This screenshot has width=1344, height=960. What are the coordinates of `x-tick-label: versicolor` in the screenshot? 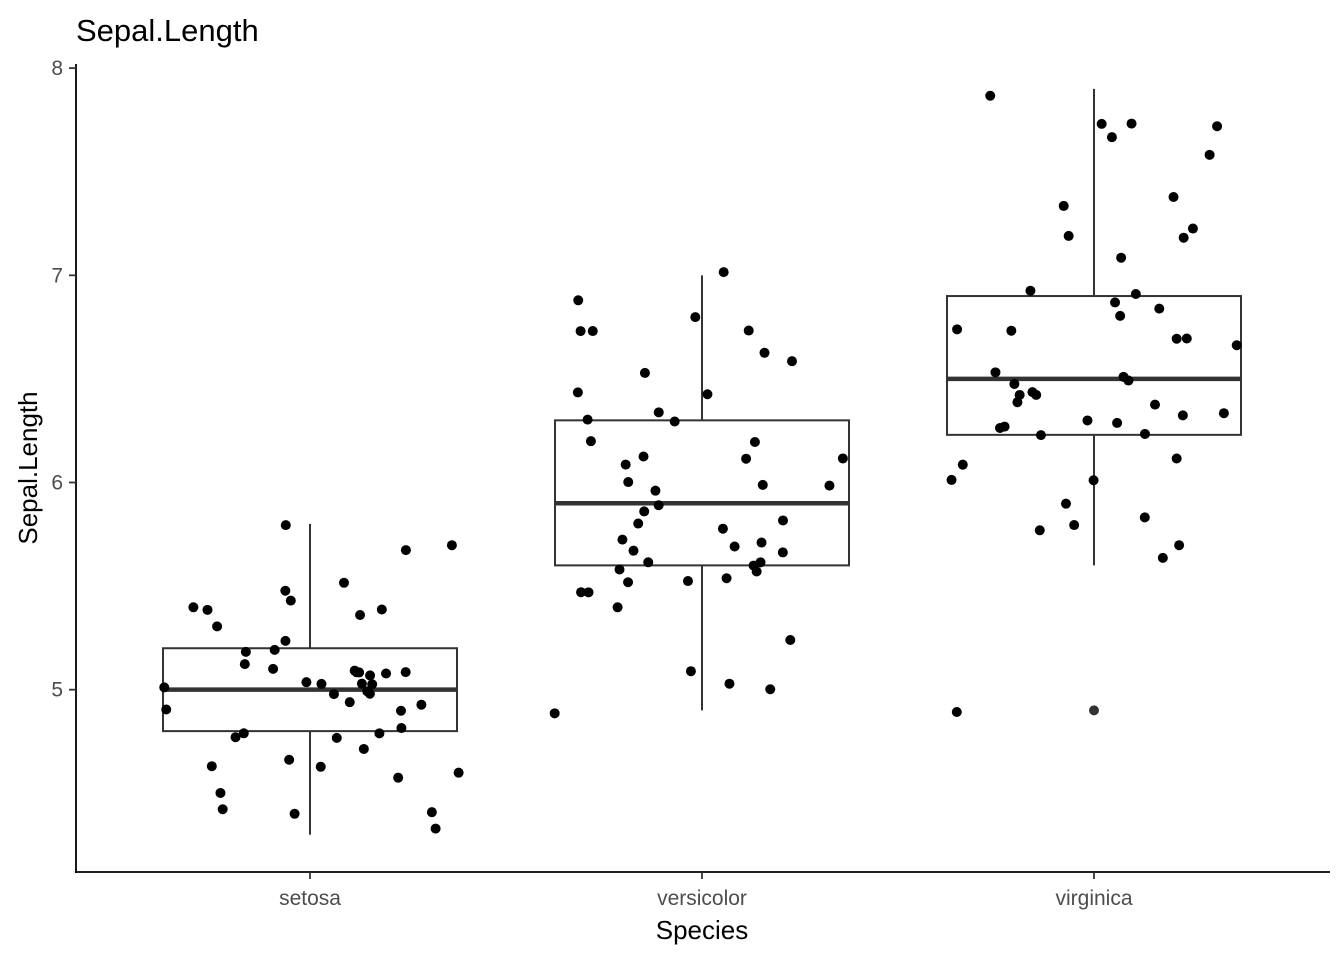 It's located at (702, 898).